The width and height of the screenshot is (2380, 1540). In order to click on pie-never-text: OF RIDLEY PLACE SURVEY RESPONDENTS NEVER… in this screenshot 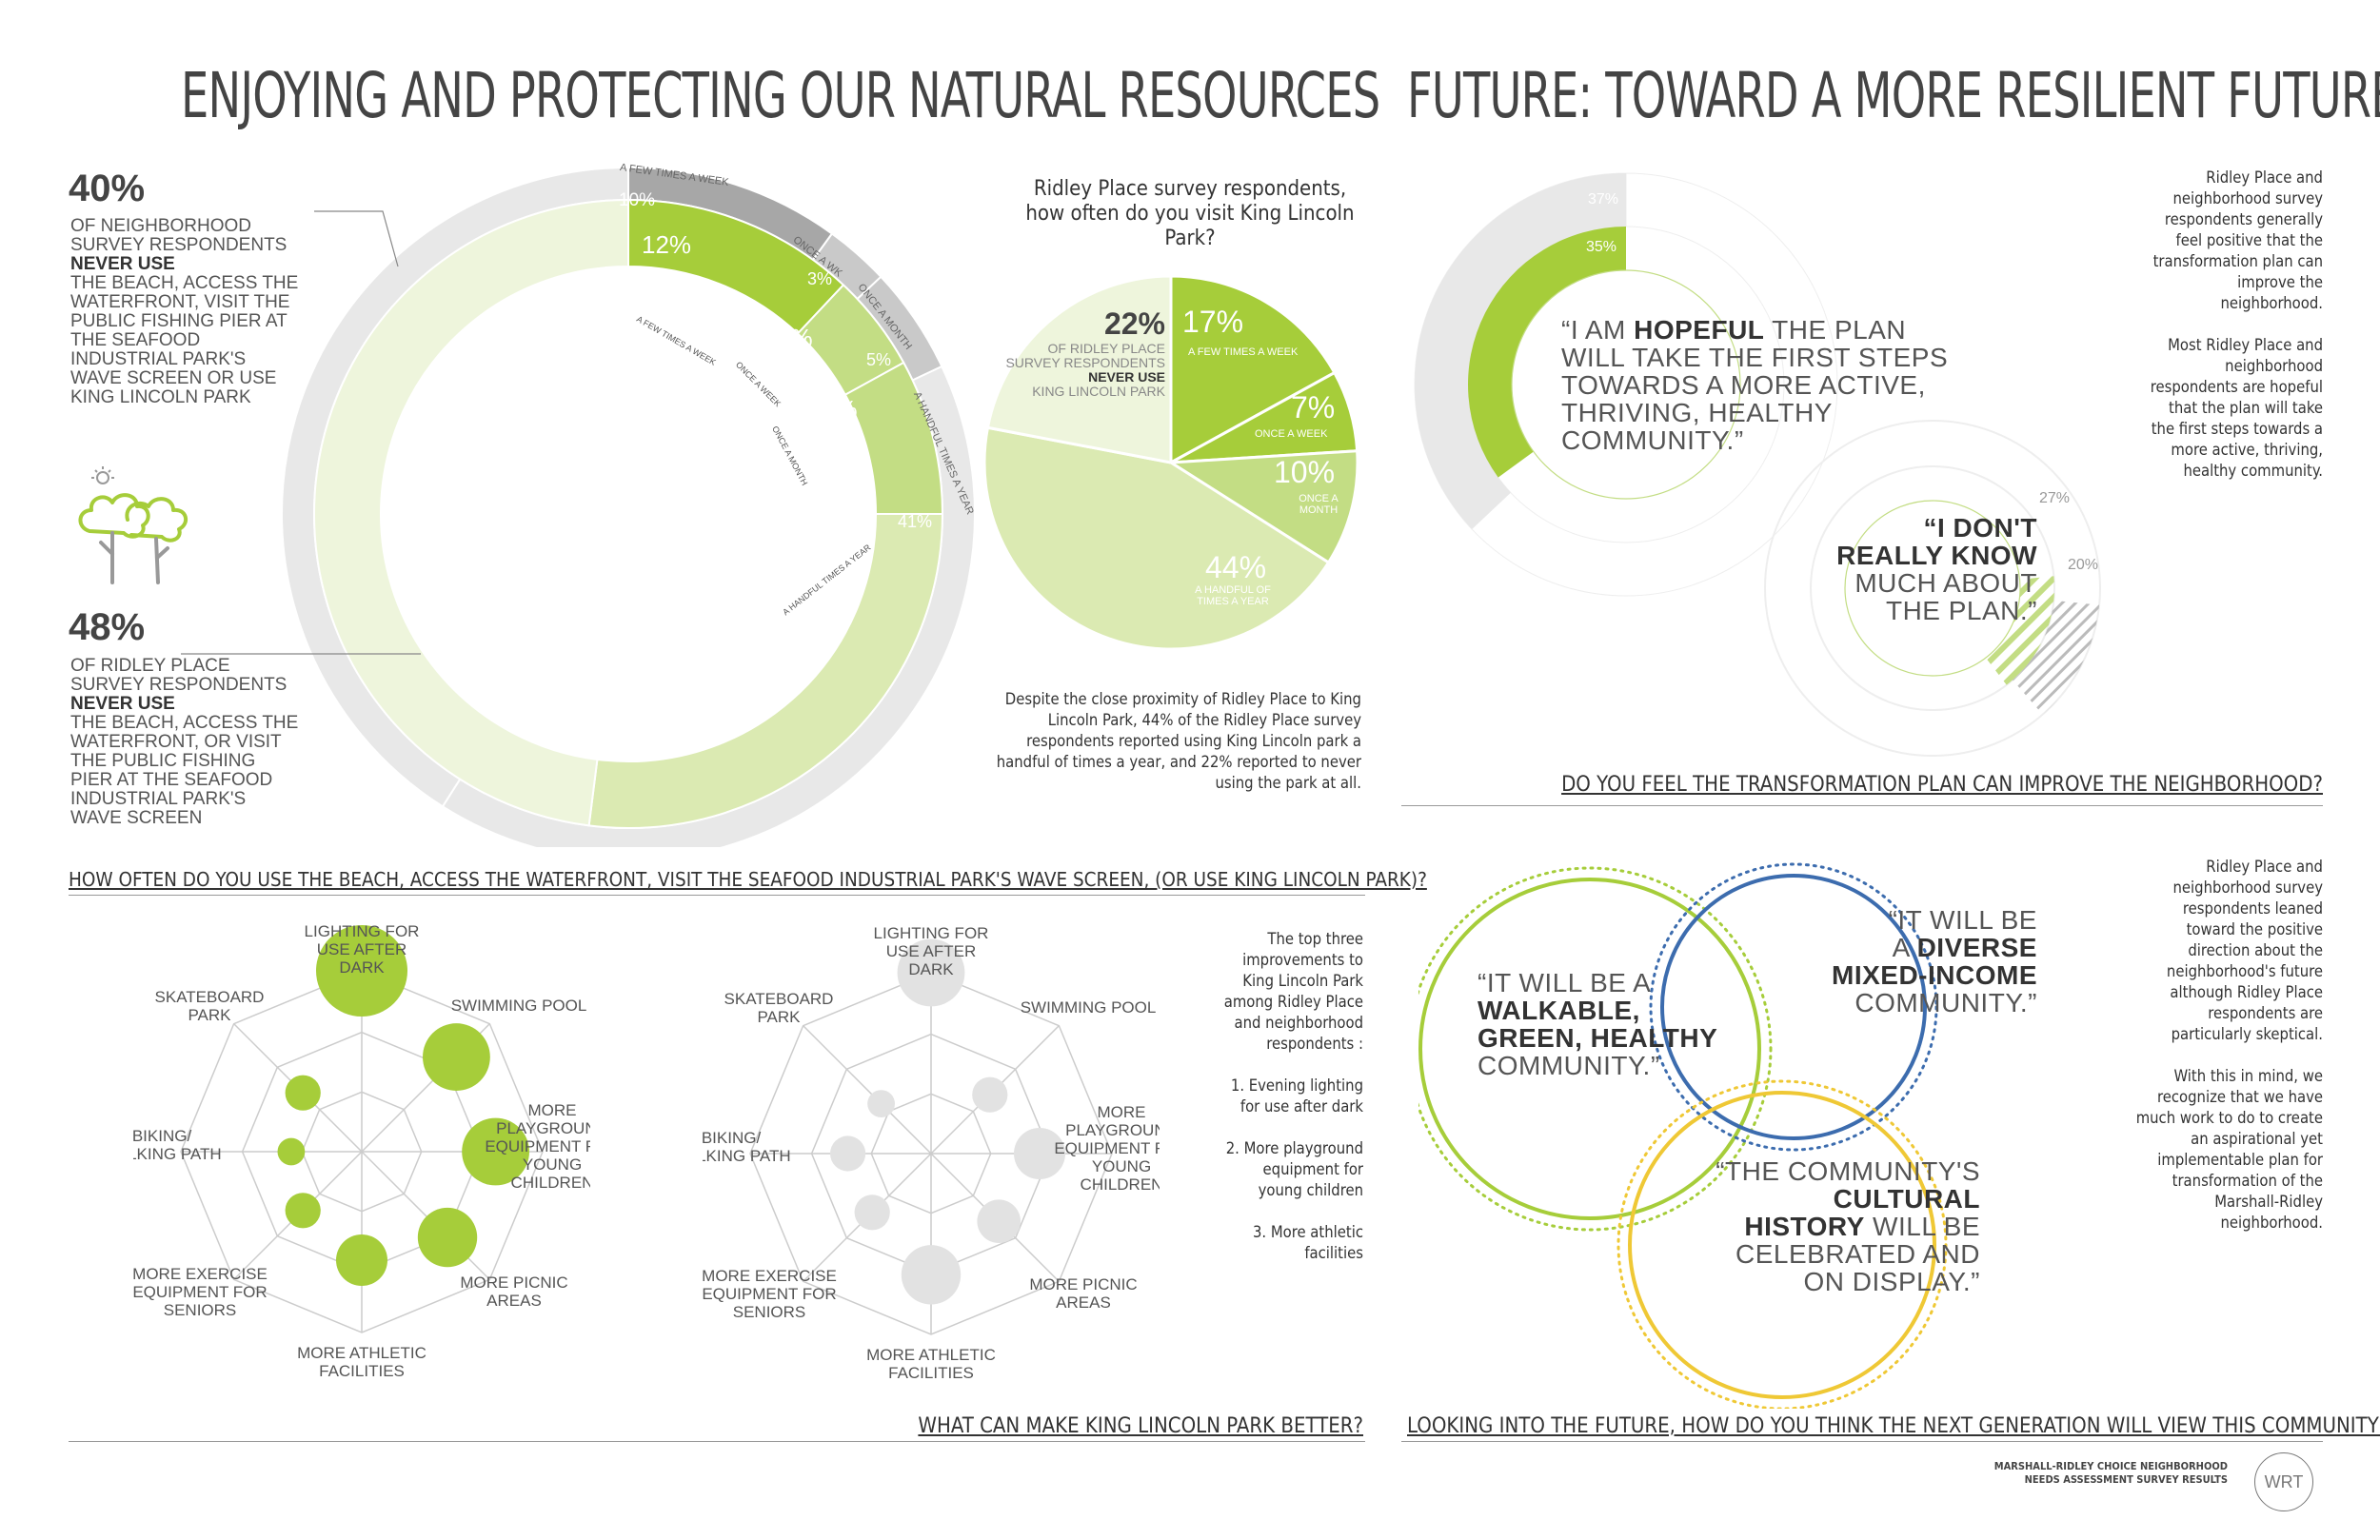, I will do `click(1084, 370)`.